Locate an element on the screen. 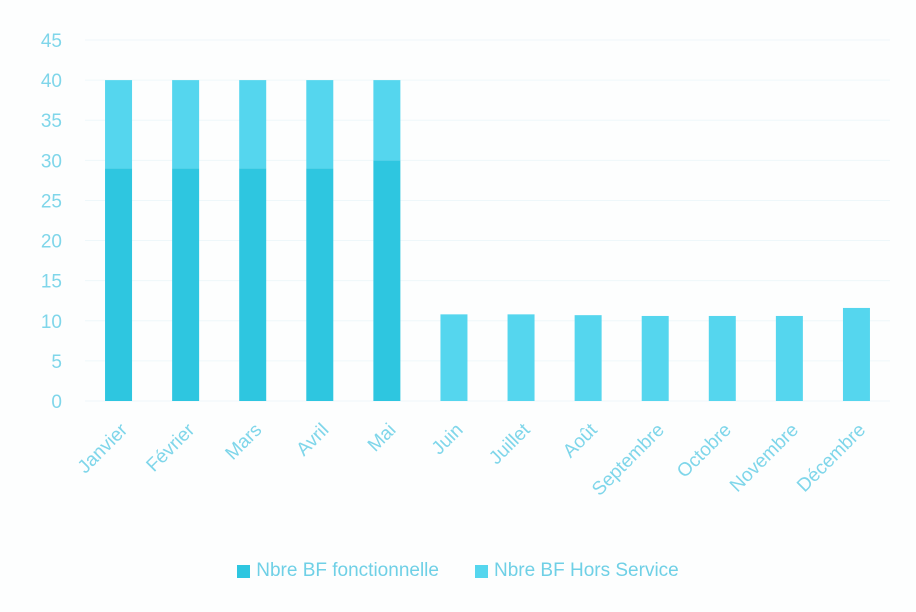 The height and width of the screenshot is (612, 916). y-tick-label-5: 5 is located at coordinates (56, 362).